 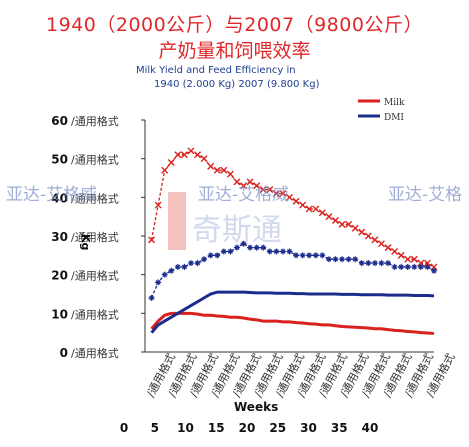 I want to click on x-tick-labels: 0 5 10 15 20 25 30 35 40, so click(x=249, y=428).